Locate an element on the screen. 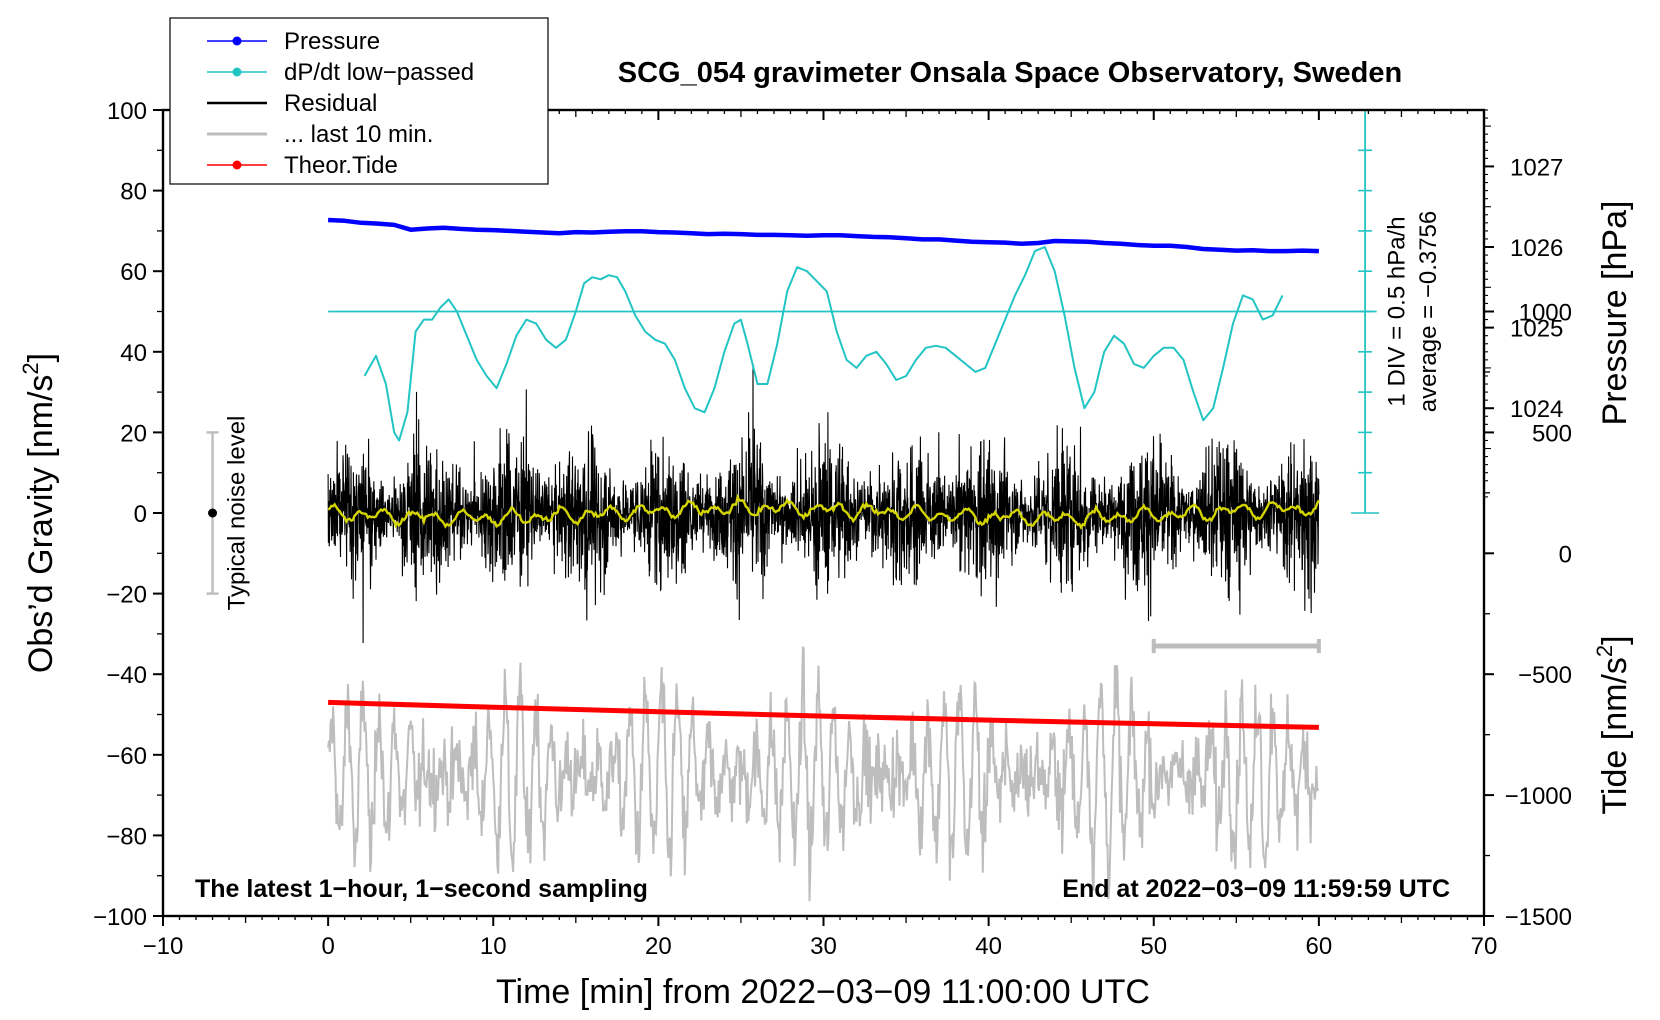 The height and width of the screenshot is (1020, 1660). pressure-tick-label: 1025 is located at coordinates (1536, 329).